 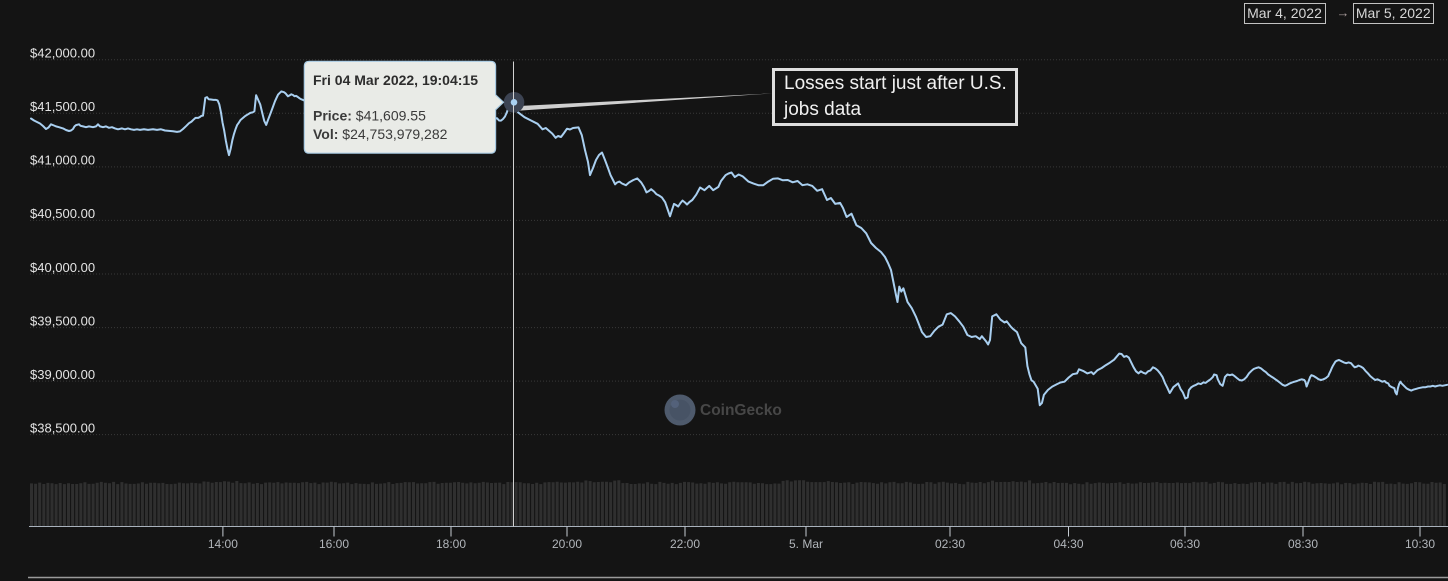 I want to click on svg-text: 06:30, so click(x=1185, y=544).